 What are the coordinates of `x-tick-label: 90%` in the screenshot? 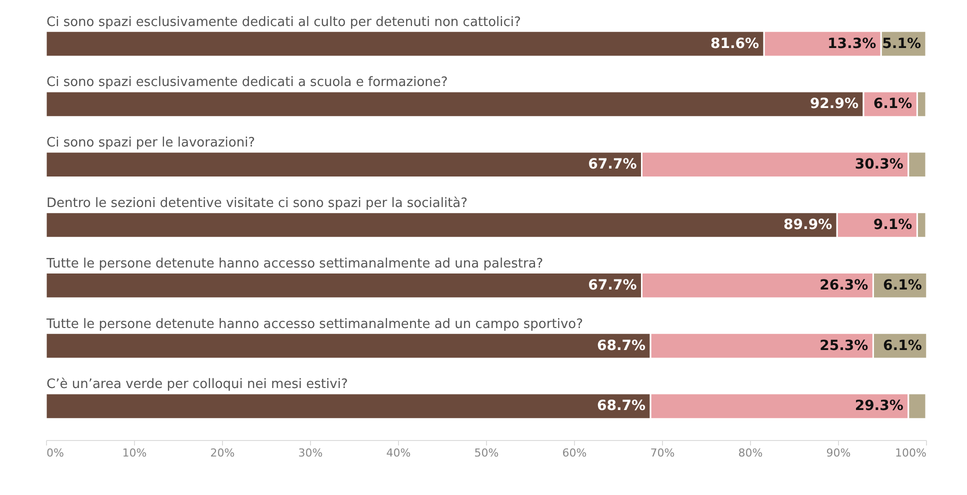 It's located at (838, 453).